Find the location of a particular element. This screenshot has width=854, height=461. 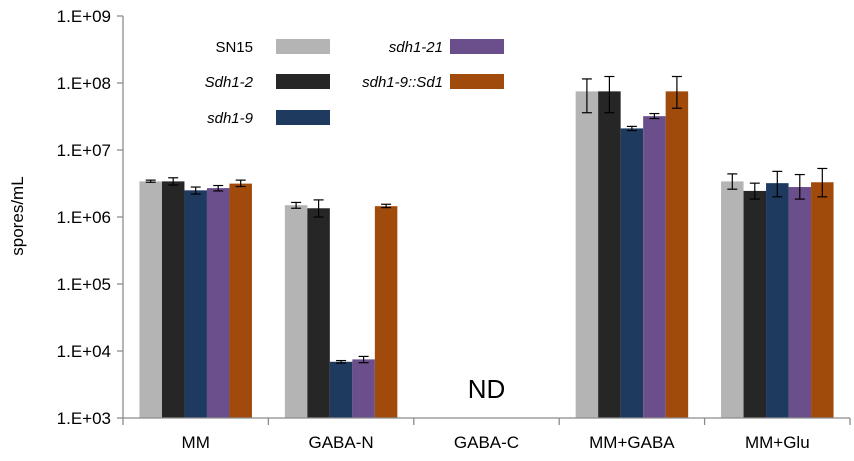

legend-label: sdh1-9::Sd1 is located at coordinates (402, 82).